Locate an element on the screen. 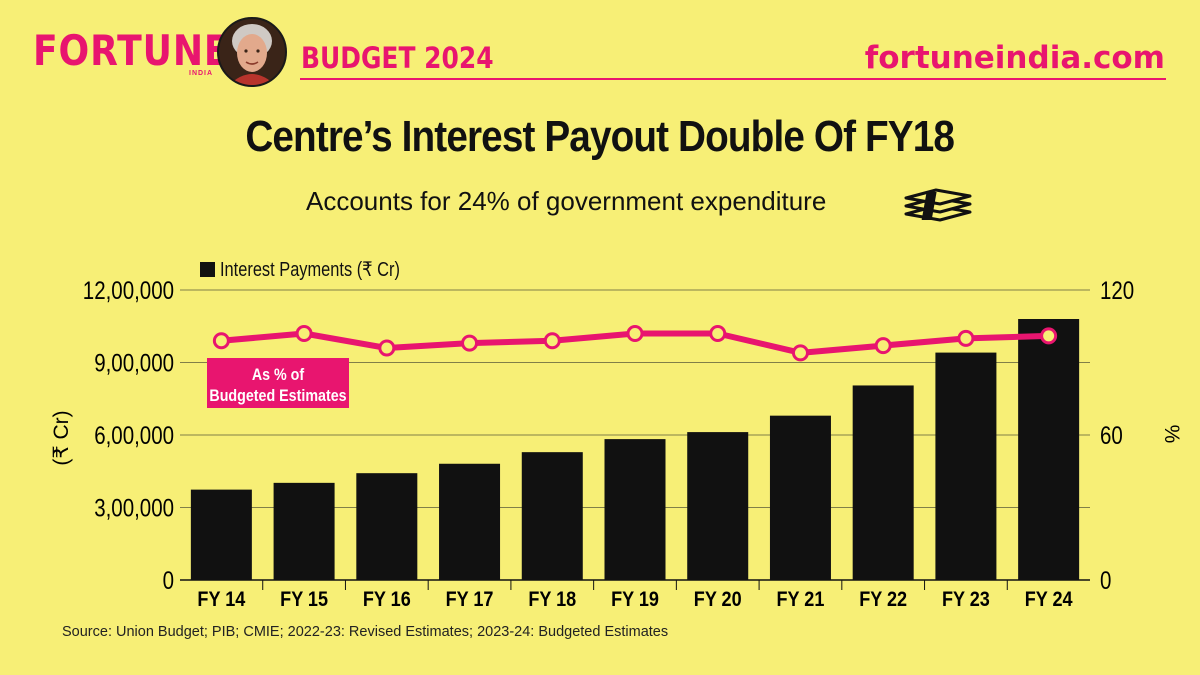 This screenshot has width=1200, height=675. x-tick-label: FY 19 is located at coordinates (635, 600).